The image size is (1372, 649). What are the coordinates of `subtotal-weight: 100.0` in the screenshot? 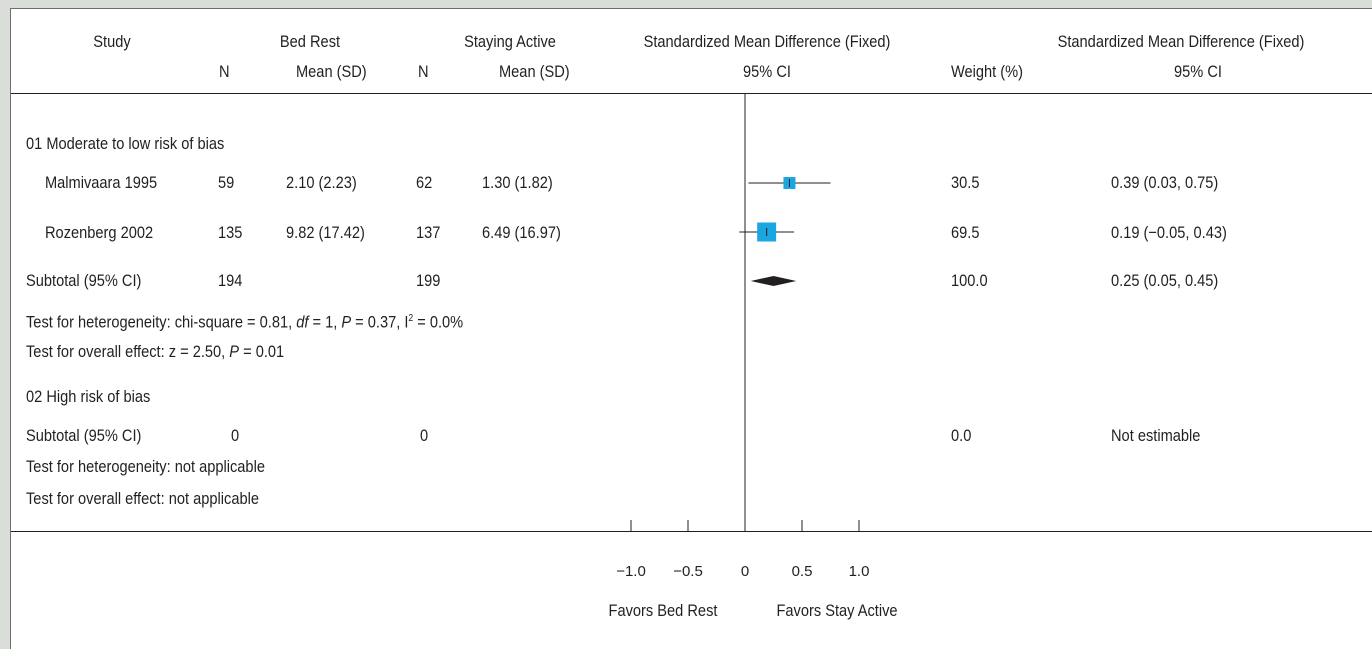 It's located at (969, 280).